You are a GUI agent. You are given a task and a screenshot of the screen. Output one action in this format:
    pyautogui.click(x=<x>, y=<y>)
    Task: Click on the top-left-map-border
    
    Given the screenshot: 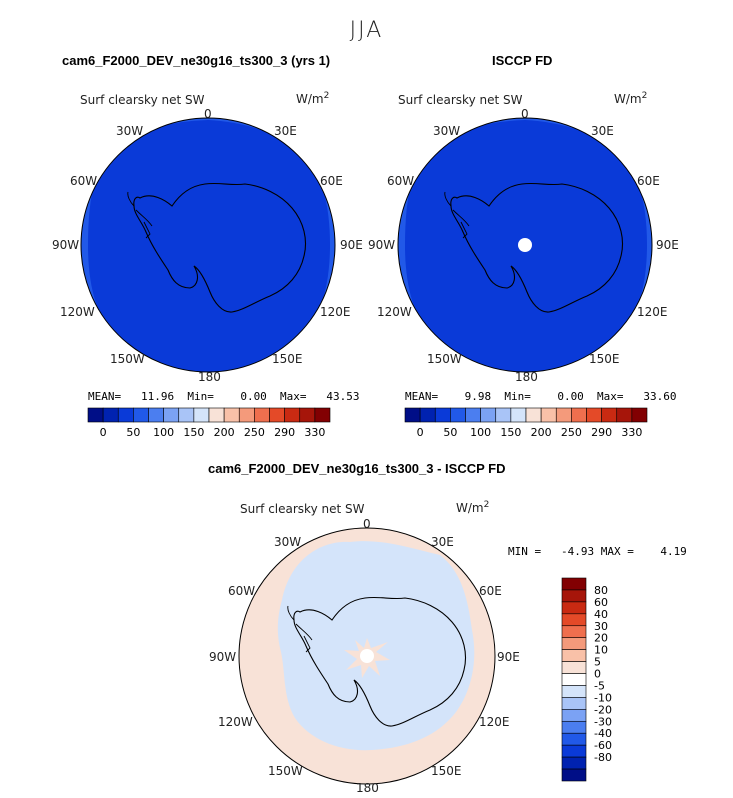 What is the action you would take?
    pyautogui.click(x=208, y=245)
    